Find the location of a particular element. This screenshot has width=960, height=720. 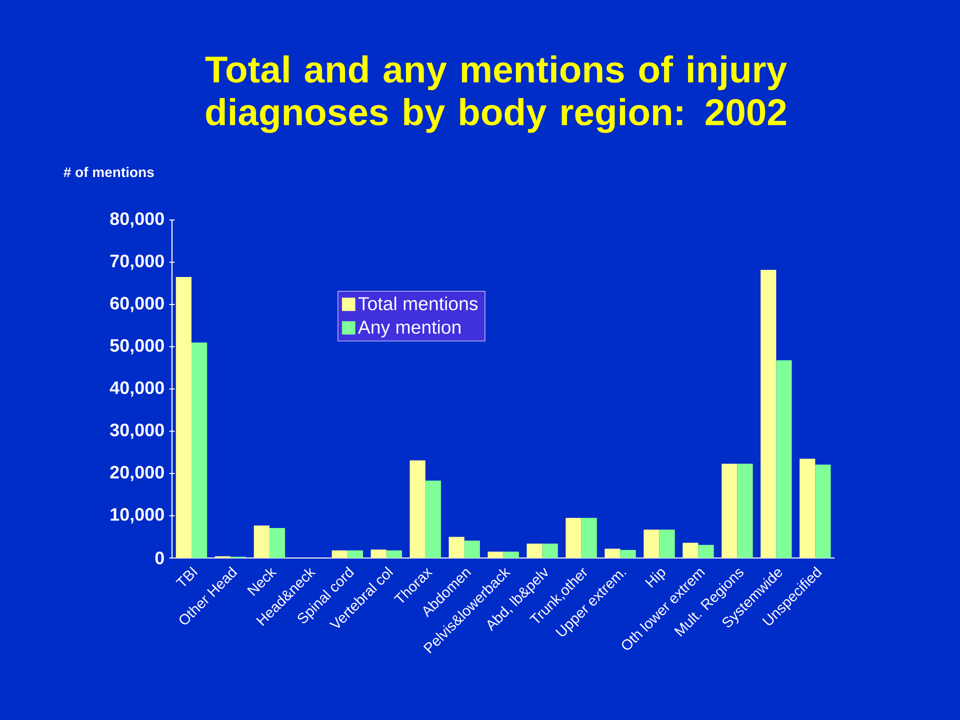

y-axis-title: # of mentions is located at coordinates (109, 172).